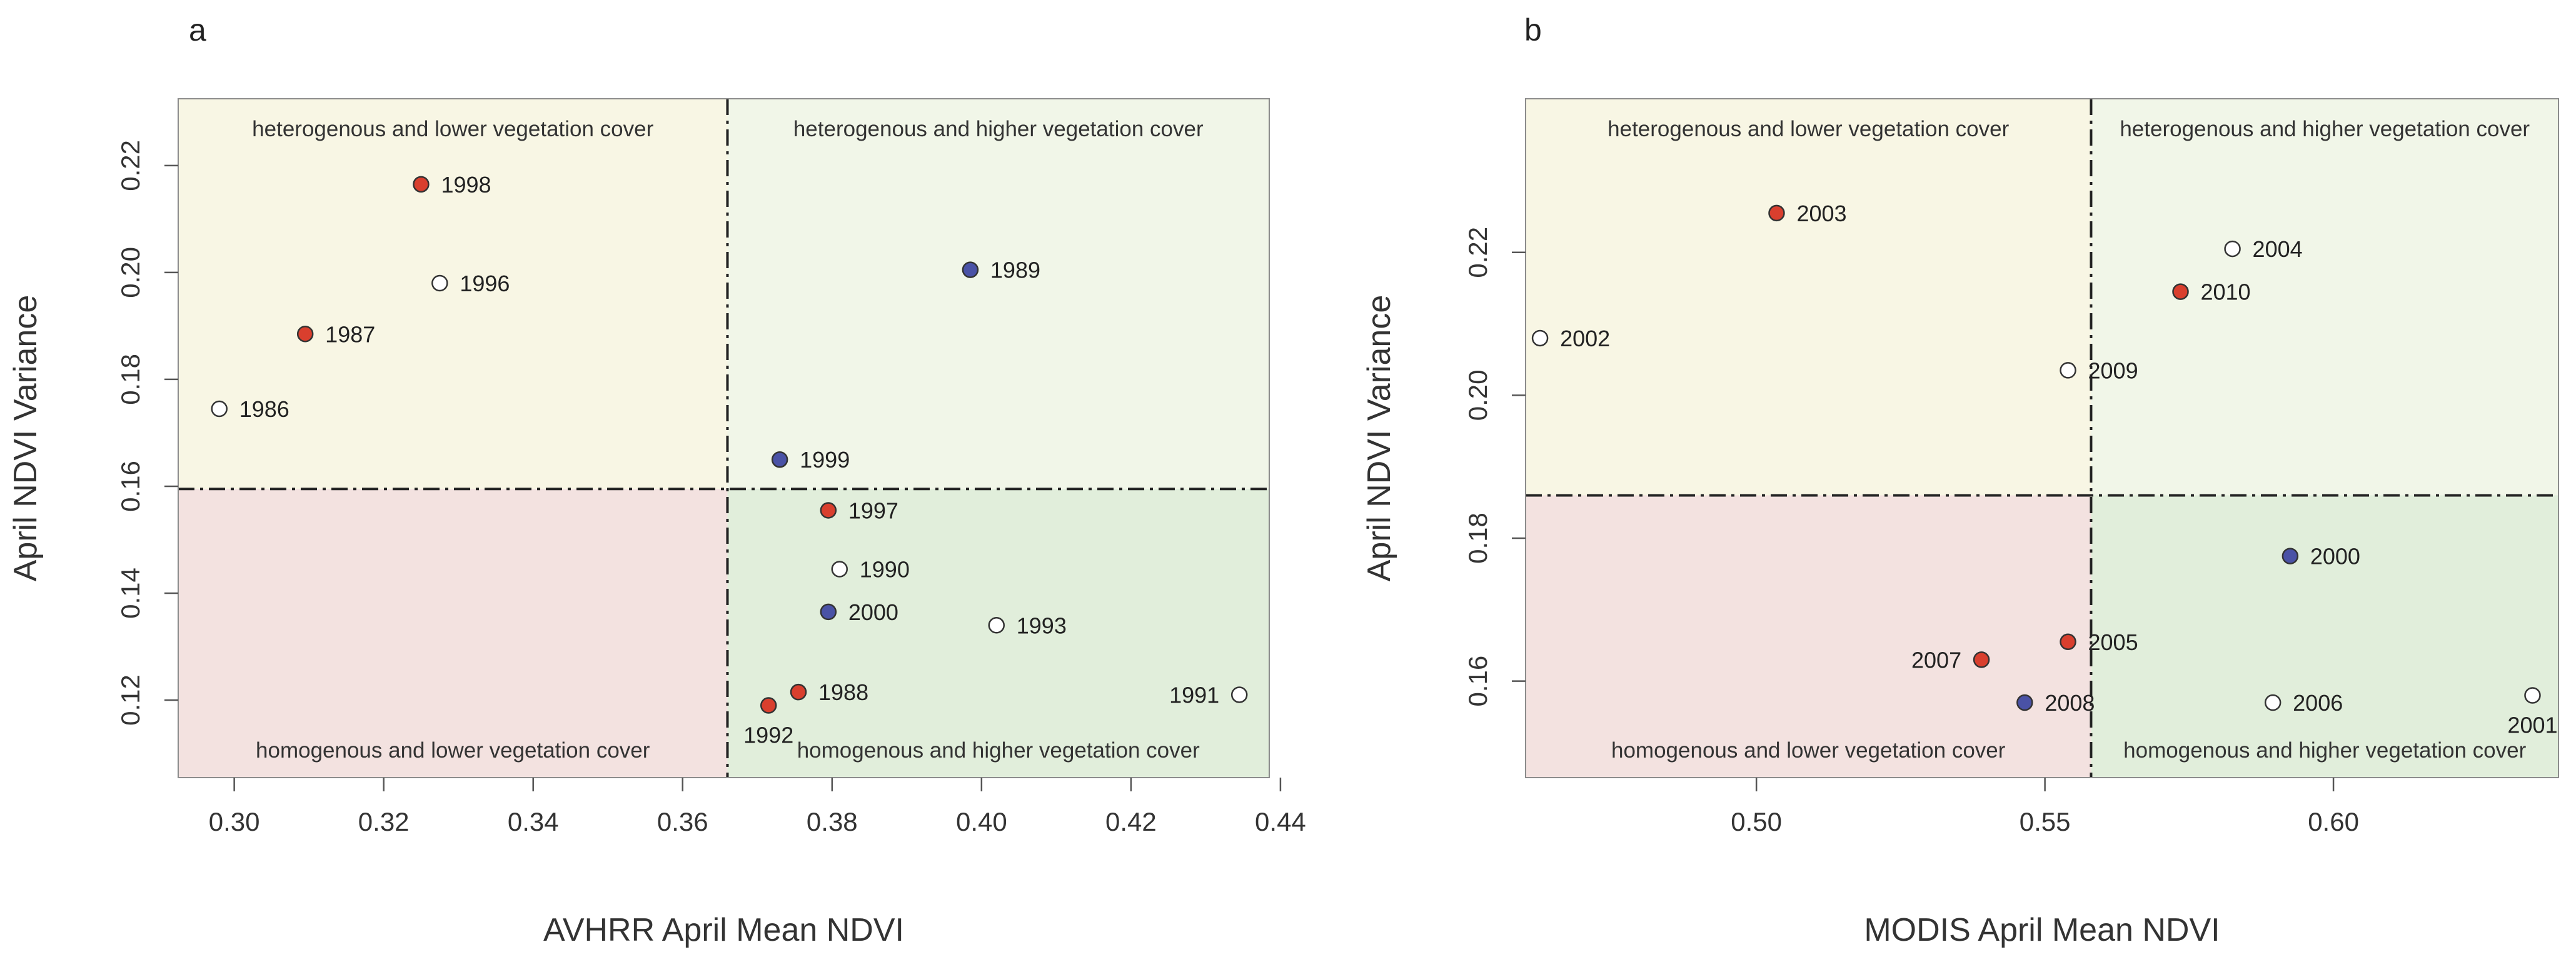 This screenshot has width=2576, height=967. Describe the element at coordinates (264, 409) in the screenshot. I see `point-label: 1986` at that location.